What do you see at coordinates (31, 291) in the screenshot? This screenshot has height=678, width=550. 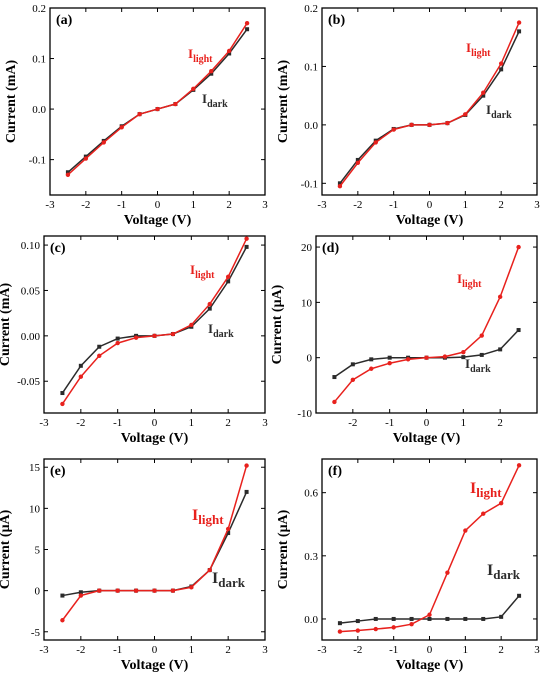 I see `y-tick-label: 0.05` at bounding box center [31, 291].